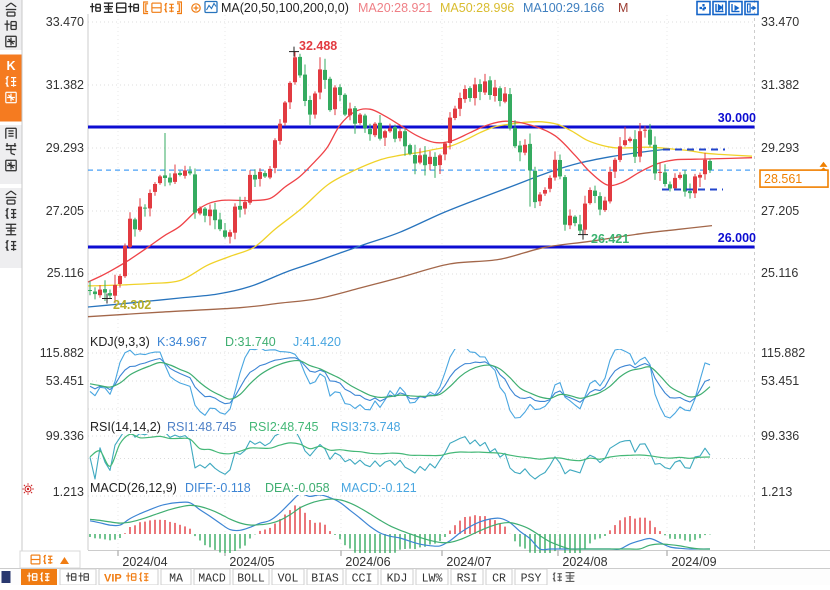  What do you see at coordinates (432, 579) in the screenshot?
I see `svg-text: LW%` at bounding box center [432, 579].